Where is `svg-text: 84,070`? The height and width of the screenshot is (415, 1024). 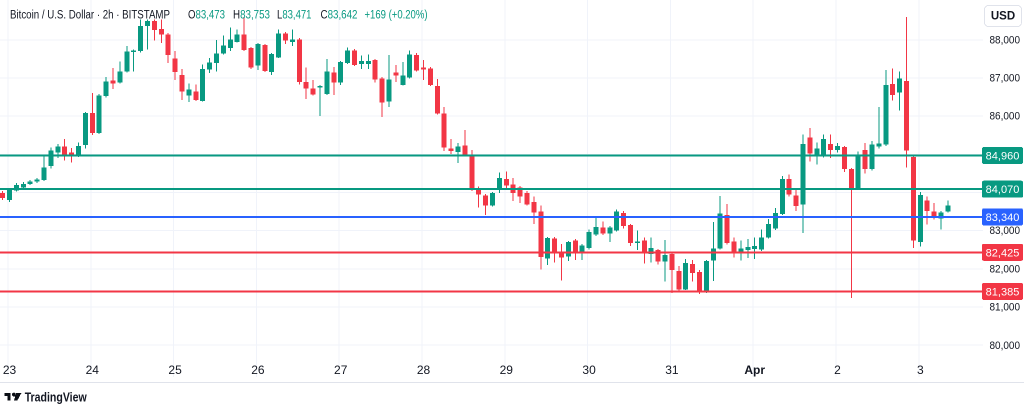 svg-text: 84,070 is located at coordinates (1003, 190).